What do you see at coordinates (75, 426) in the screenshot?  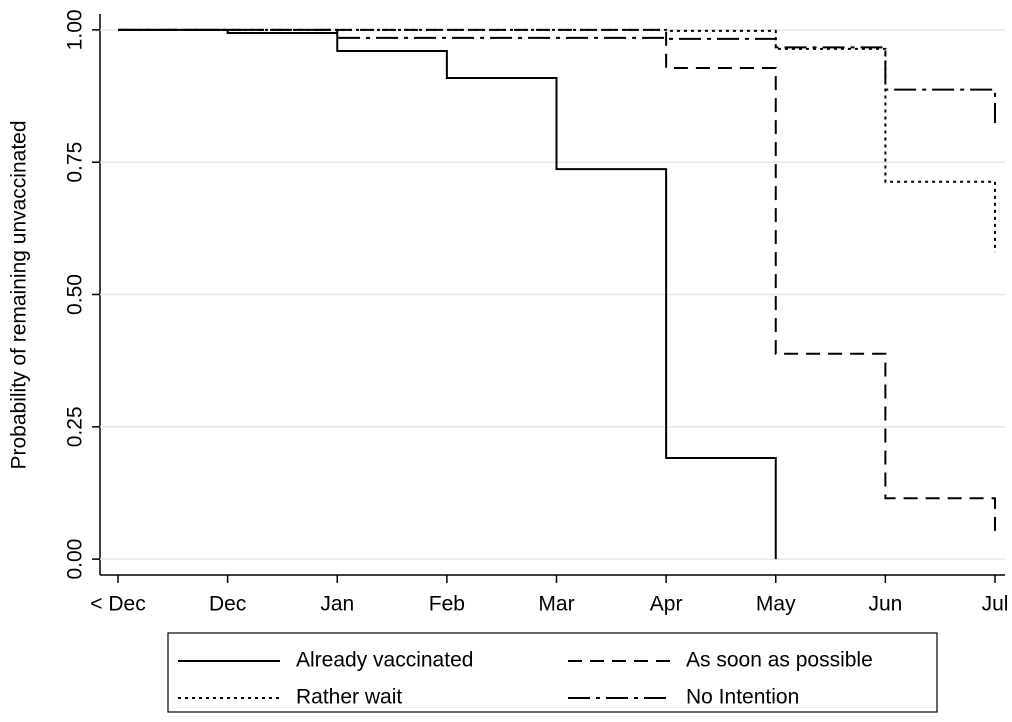 I see `y-tick-label: 0.25` at bounding box center [75, 426].